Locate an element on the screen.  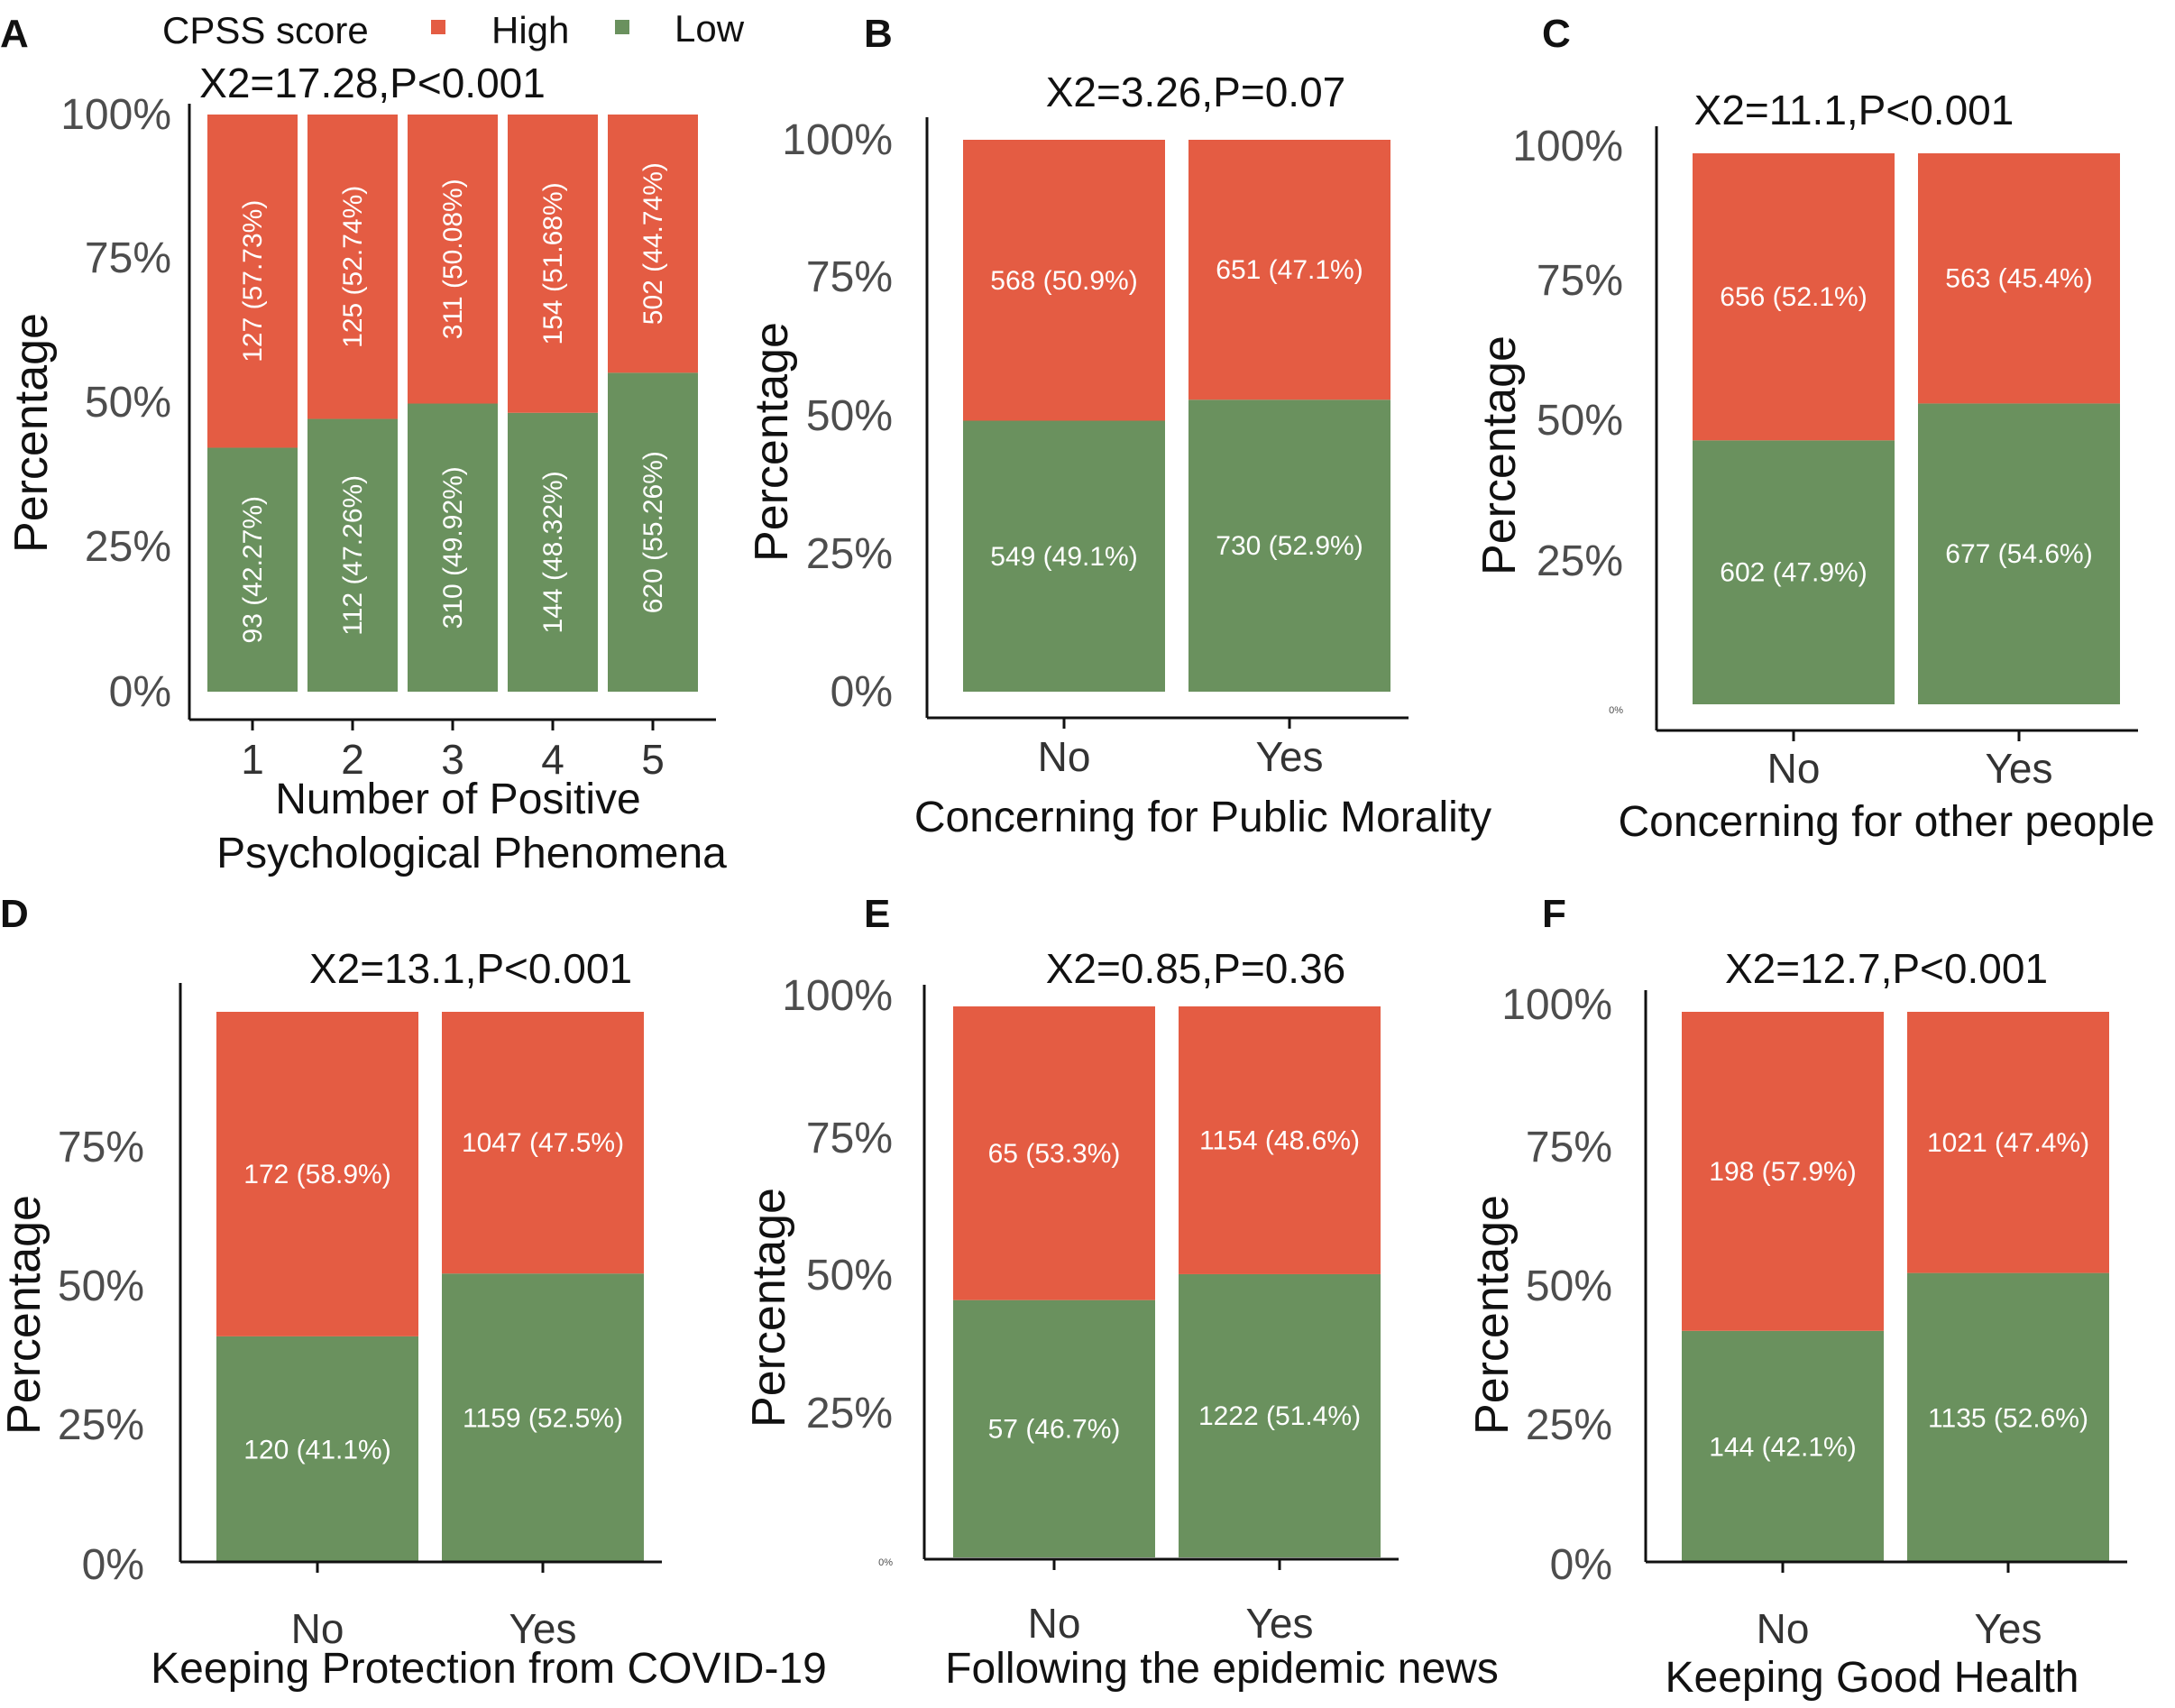
chart-title: X2=11.1,P<0.001 is located at coordinates (1854, 110).